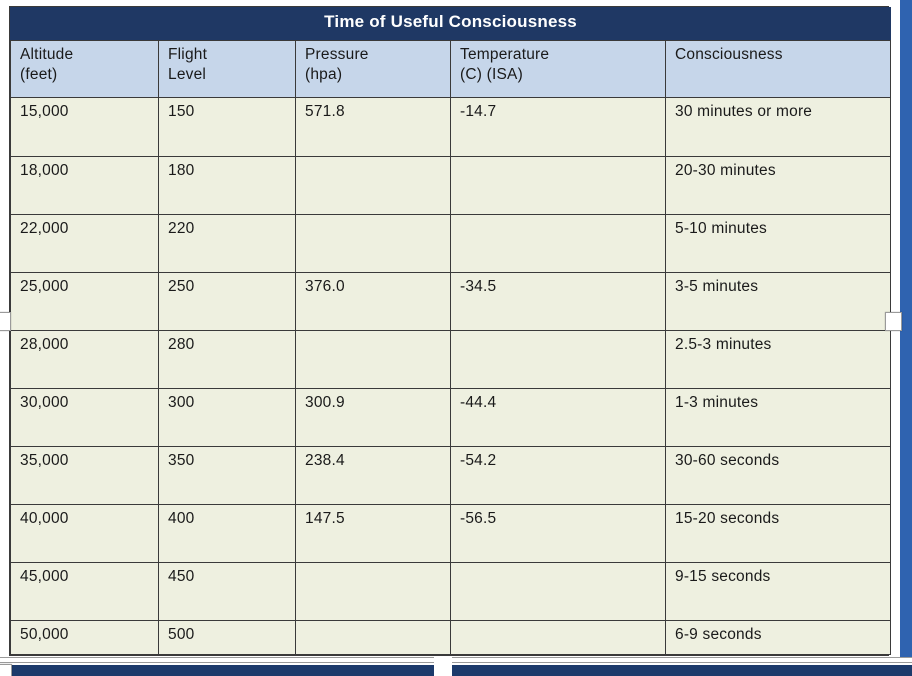  Describe the element at coordinates (778, 301) in the screenshot. I see `cell-consciousness: 3-5 minutes` at that location.